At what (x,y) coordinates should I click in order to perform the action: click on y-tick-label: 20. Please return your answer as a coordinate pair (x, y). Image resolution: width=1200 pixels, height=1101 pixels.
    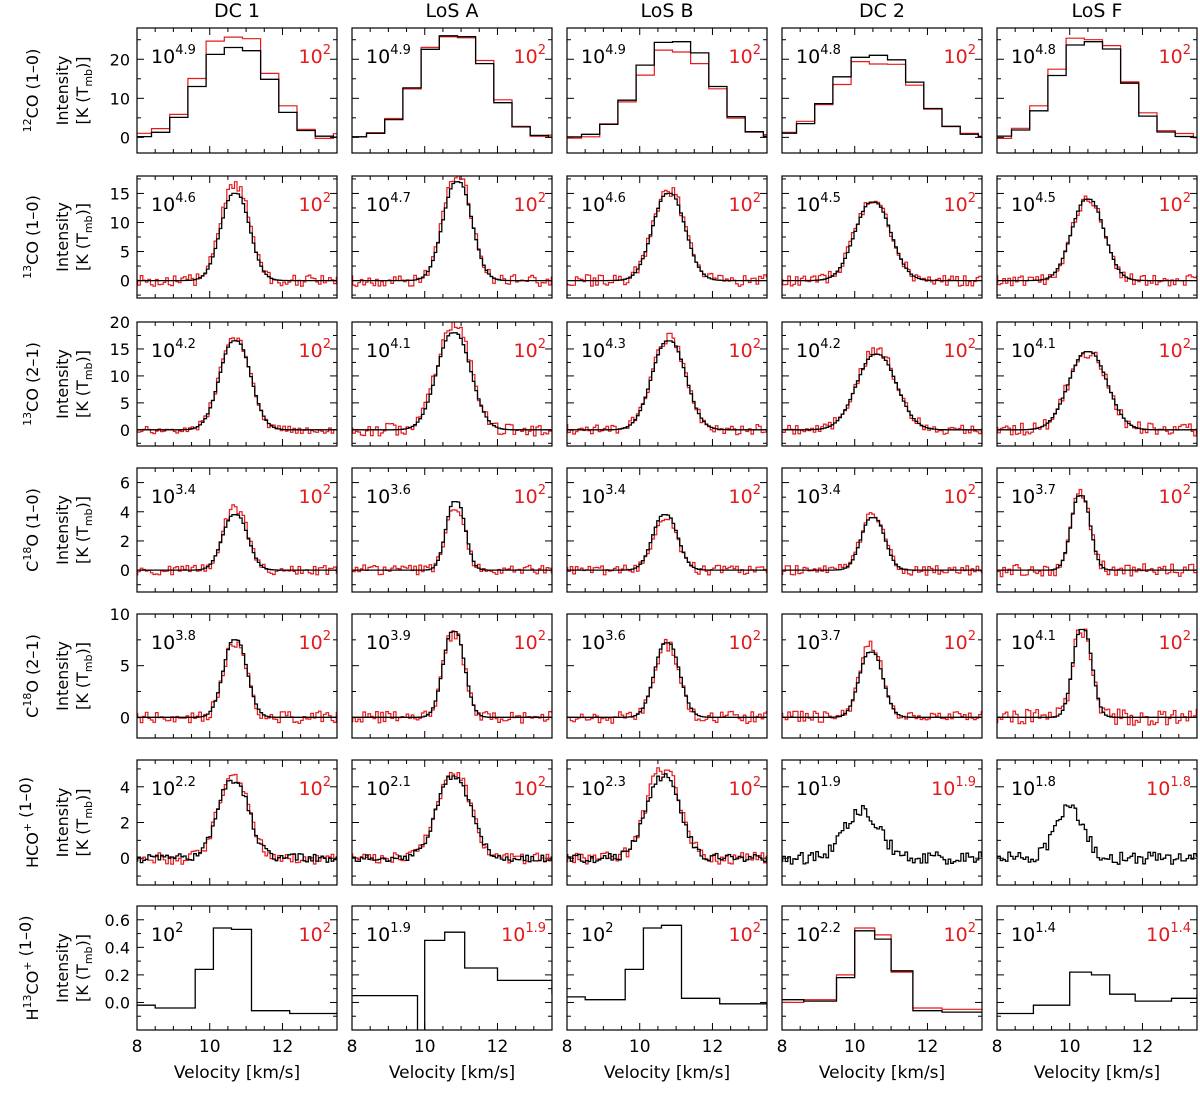
    Looking at the image, I should click on (120, 322).